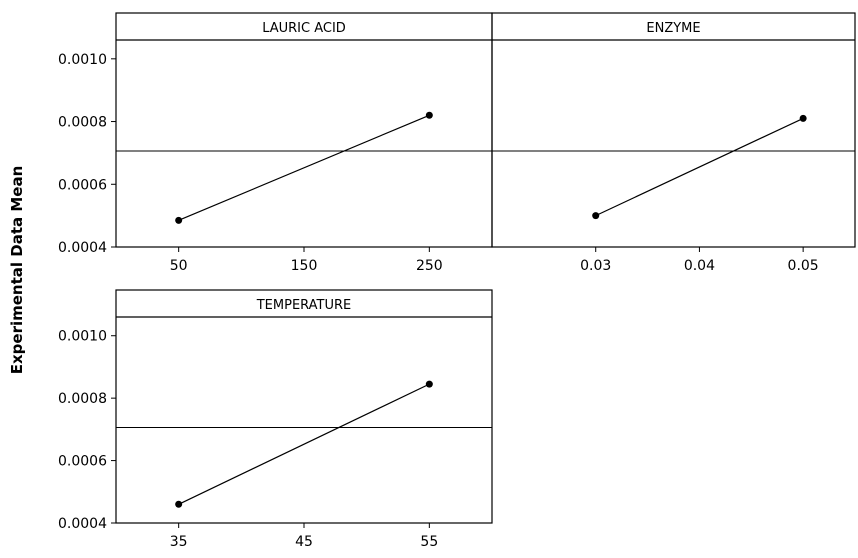  Describe the element at coordinates (803, 266) in the screenshot. I see `panel-2-x-tick-label: 0.05` at that location.